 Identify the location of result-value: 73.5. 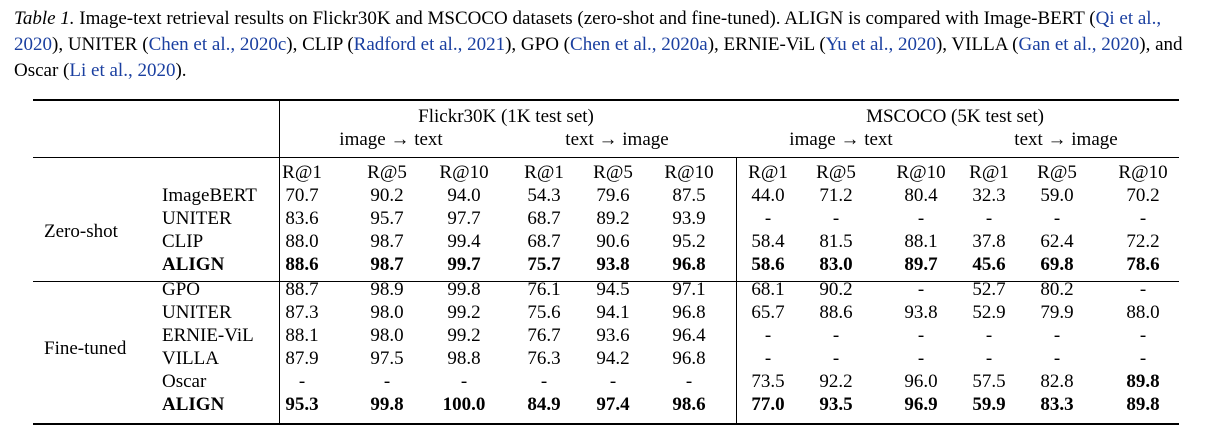
(768, 381).